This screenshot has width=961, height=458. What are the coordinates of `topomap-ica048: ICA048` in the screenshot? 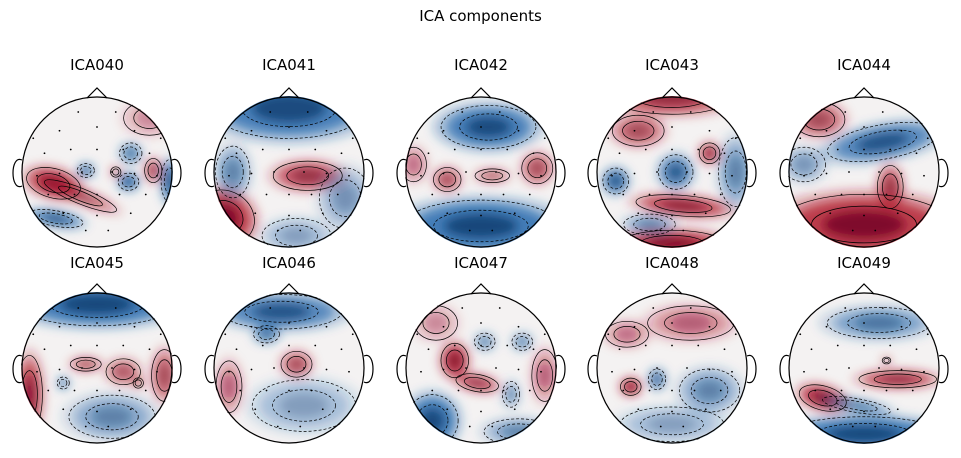 It's located at (672, 354).